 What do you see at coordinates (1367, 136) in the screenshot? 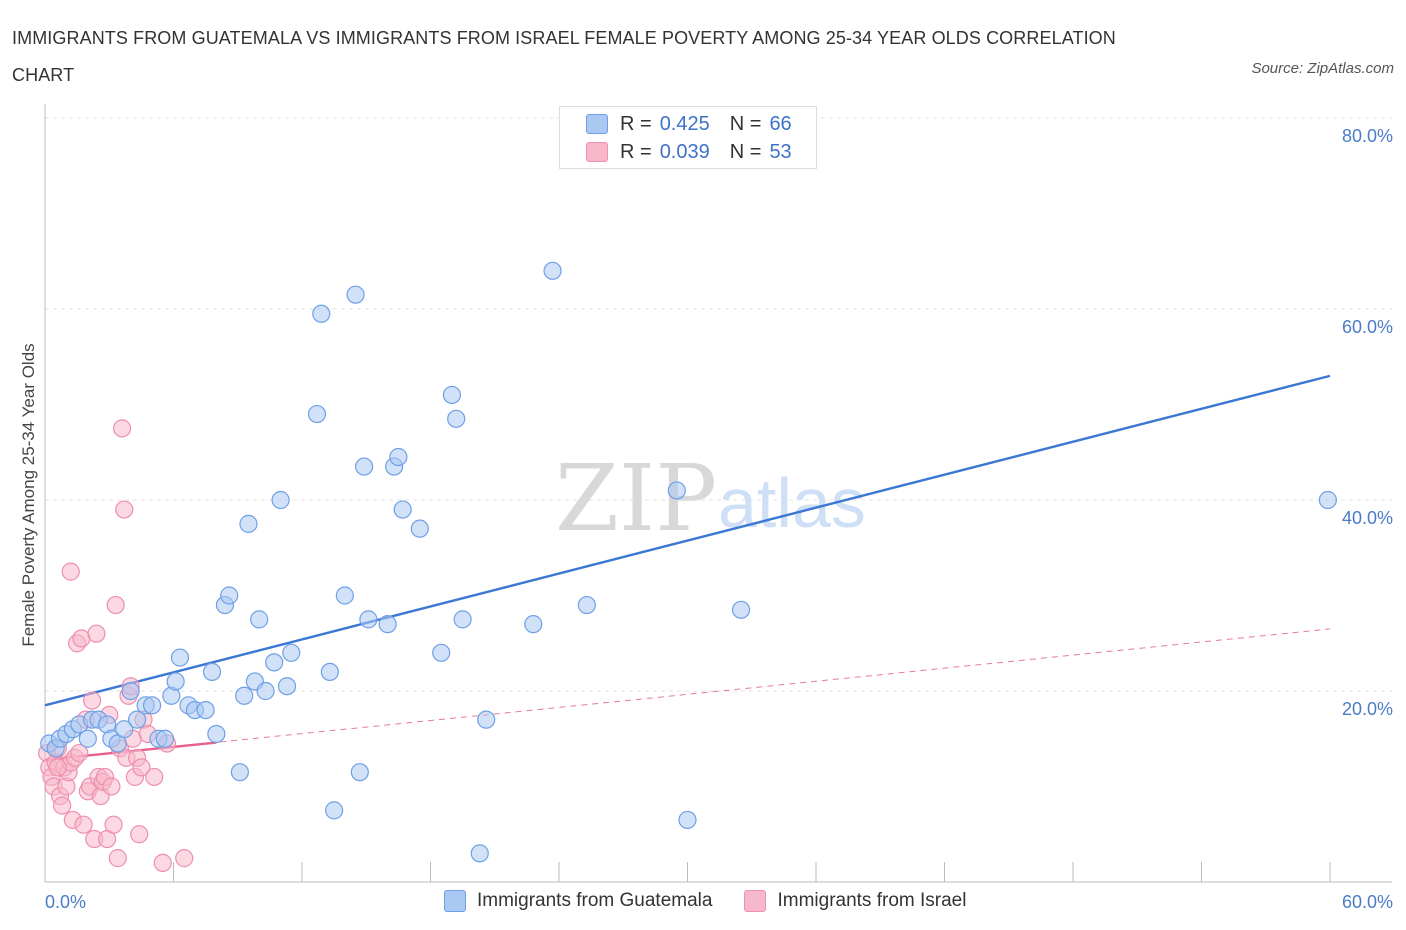
I see `y-tick-label: 80.0%` at bounding box center [1367, 136].